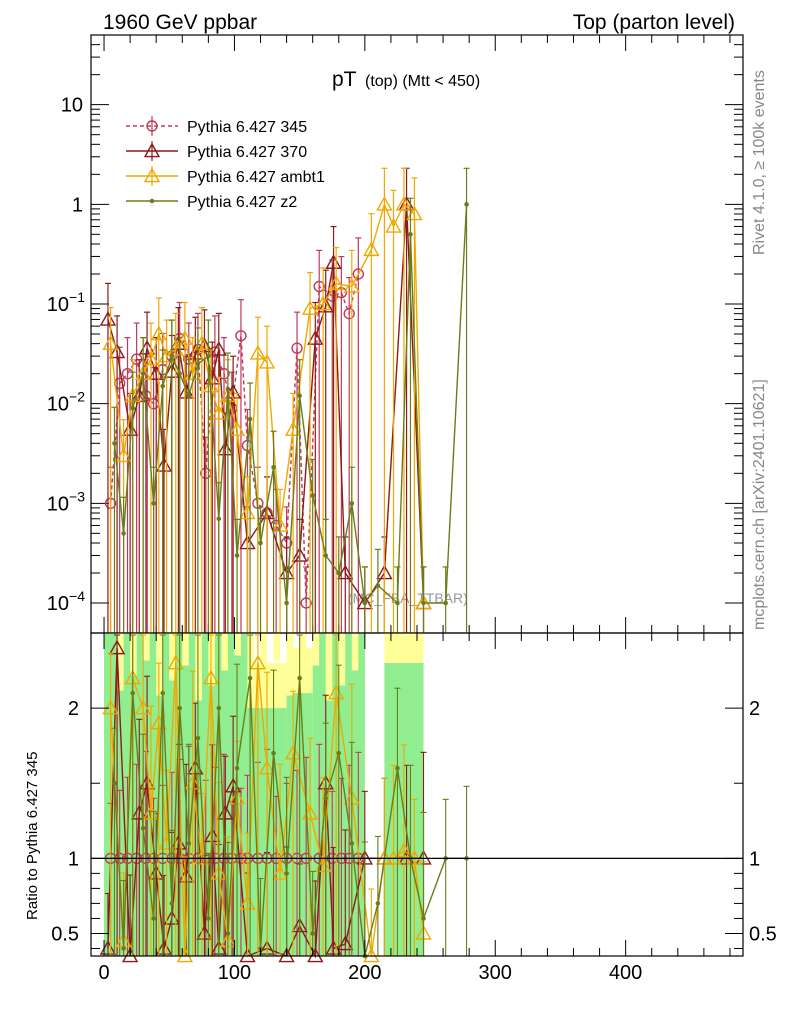  I want to click on ratio-y-tick-label: 0.5, so click(65, 934).